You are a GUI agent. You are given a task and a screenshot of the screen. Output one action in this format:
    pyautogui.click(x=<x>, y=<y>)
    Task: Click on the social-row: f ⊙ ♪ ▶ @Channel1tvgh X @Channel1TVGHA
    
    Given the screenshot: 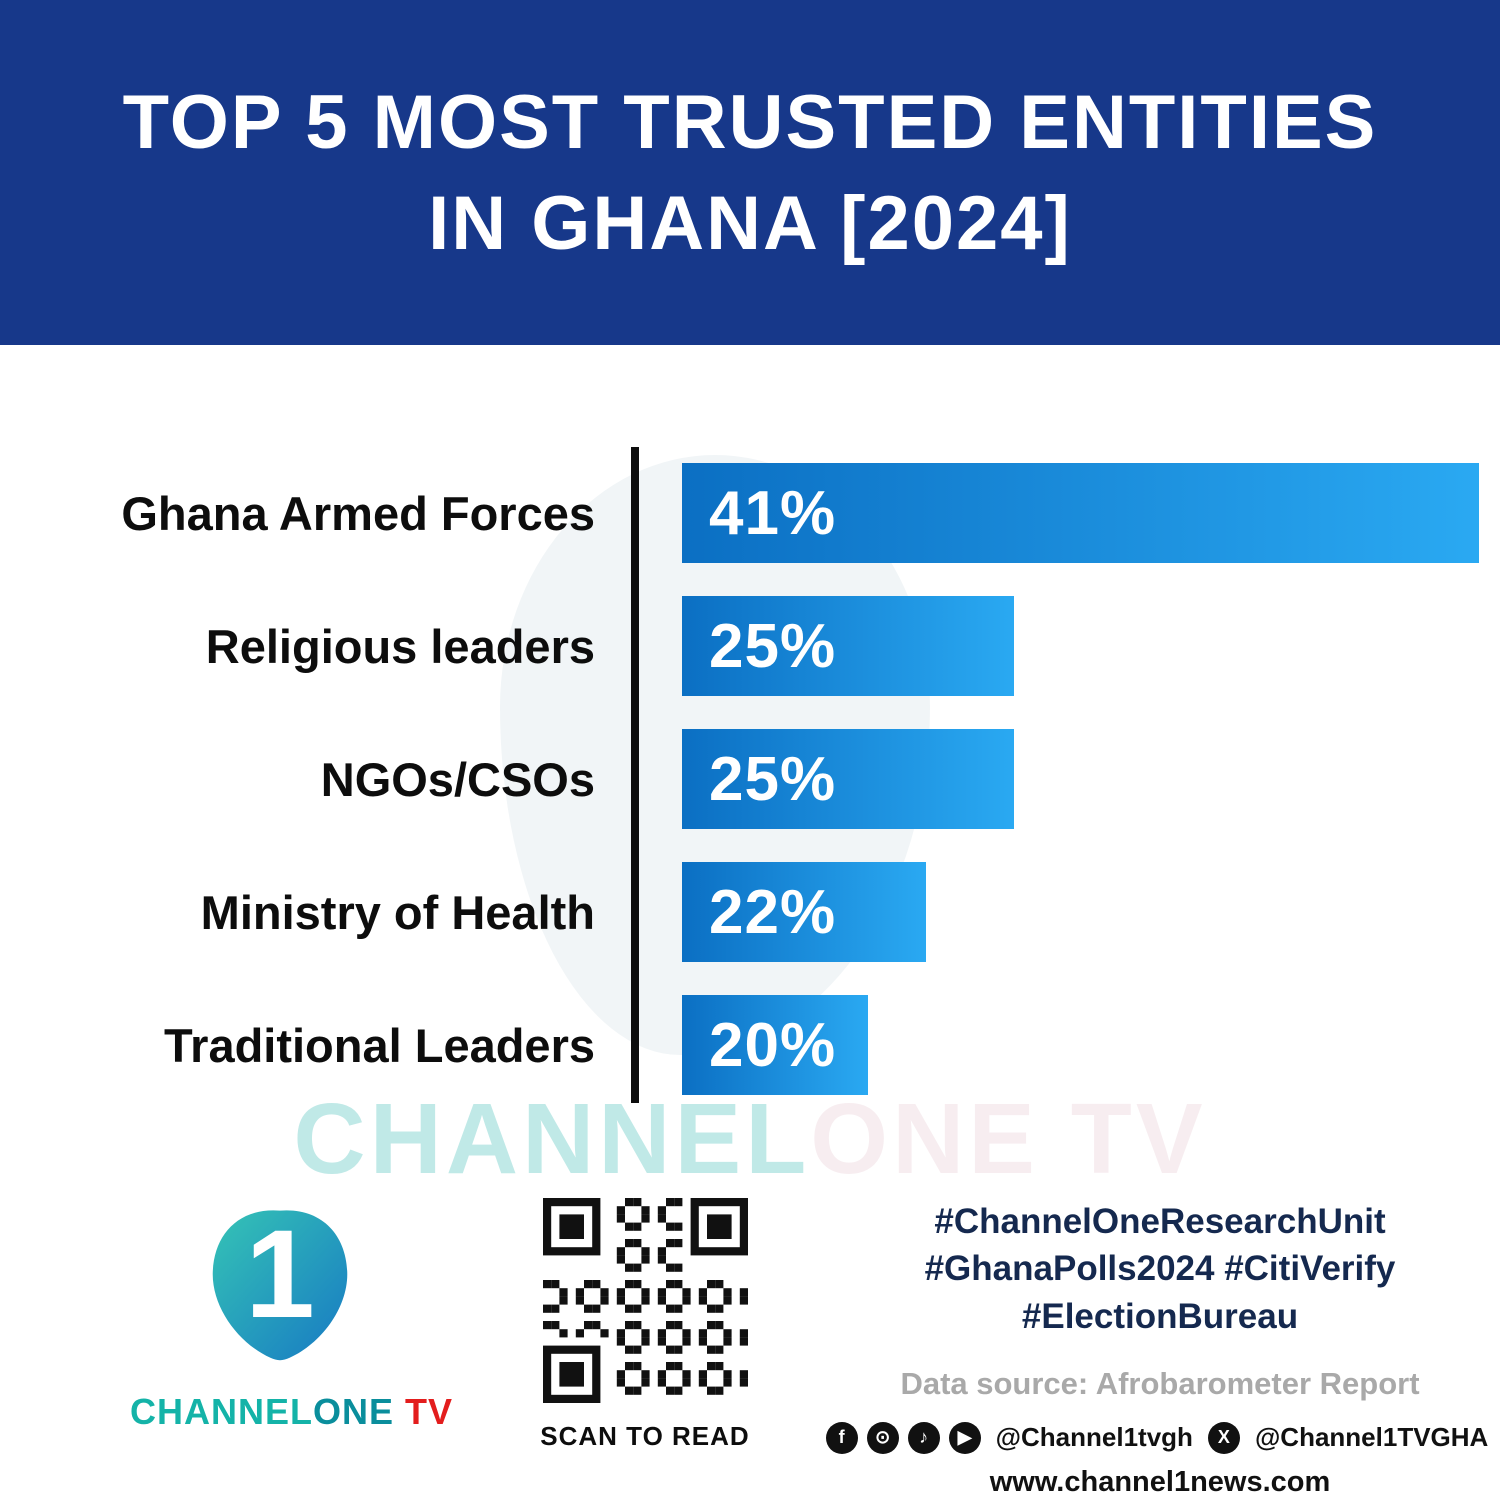 What is the action you would take?
    pyautogui.click(x=1156, y=1437)
    